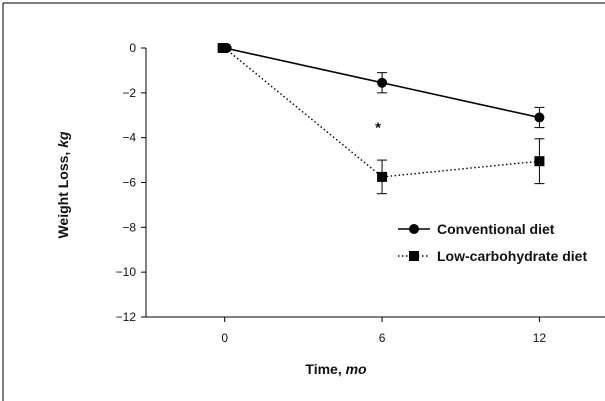 The width and height of the screenshot is (605, 401). What do you see at coordinates (512, 256) in the screenshot?
I see `legend-label-low-carb: Low-carbohydrate diet` at bounding box center [512, 256].